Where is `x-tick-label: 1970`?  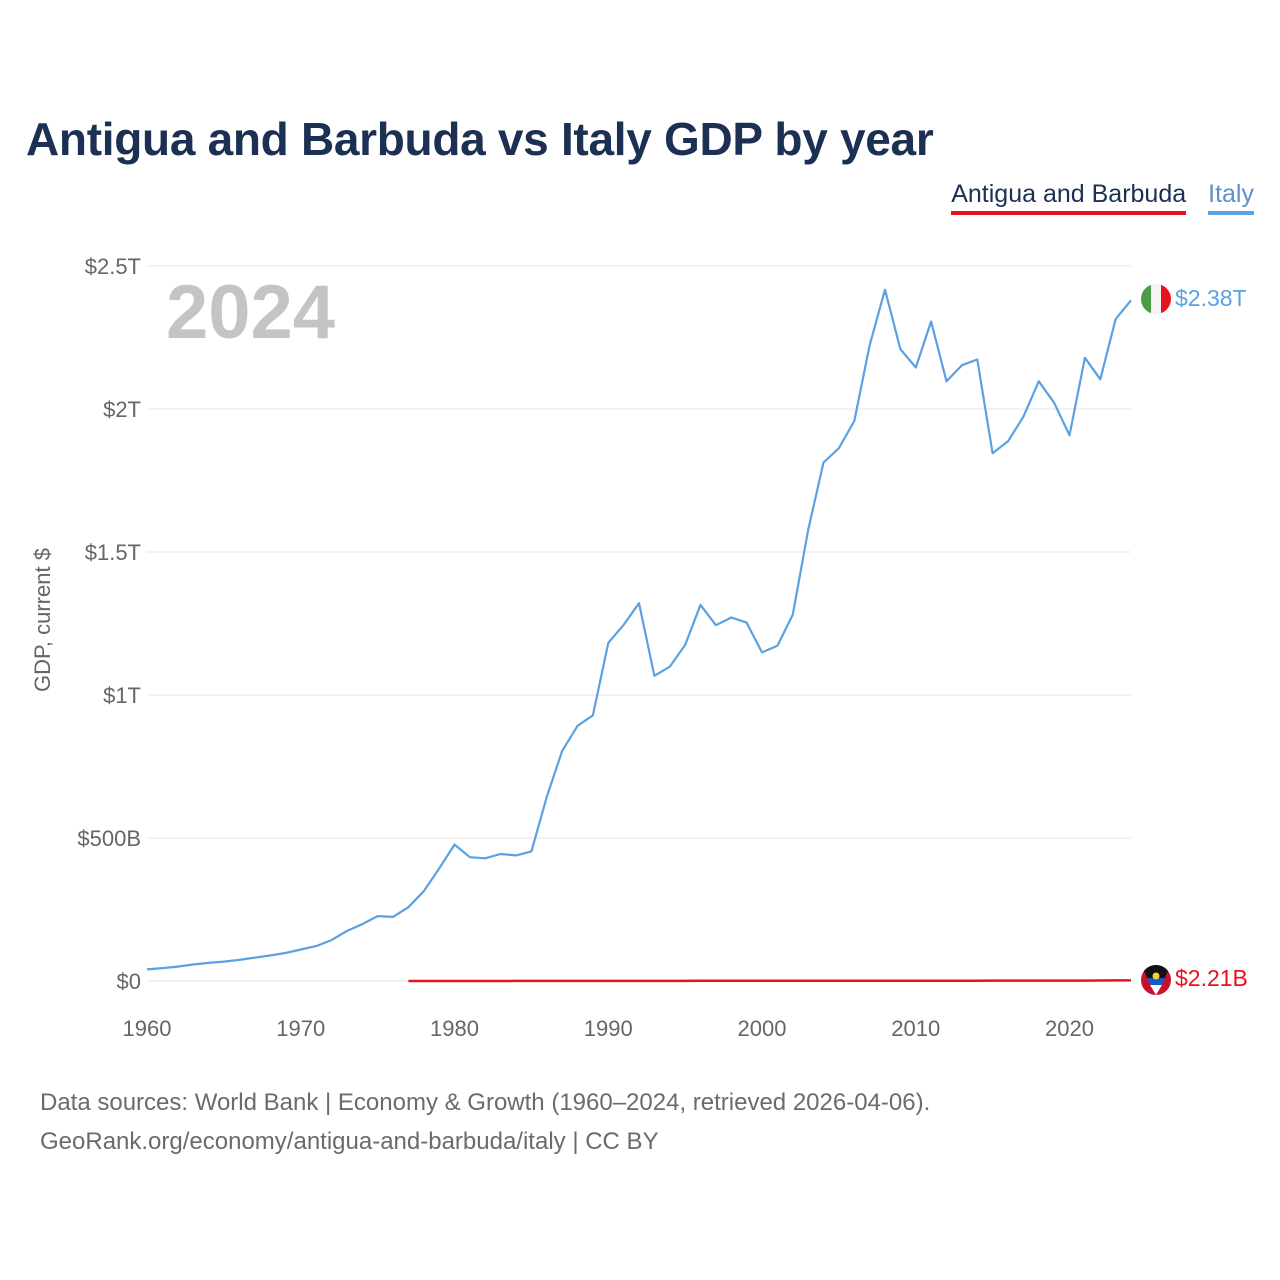
x-tick-label: 1970 is located at coordinates (300, 1028).